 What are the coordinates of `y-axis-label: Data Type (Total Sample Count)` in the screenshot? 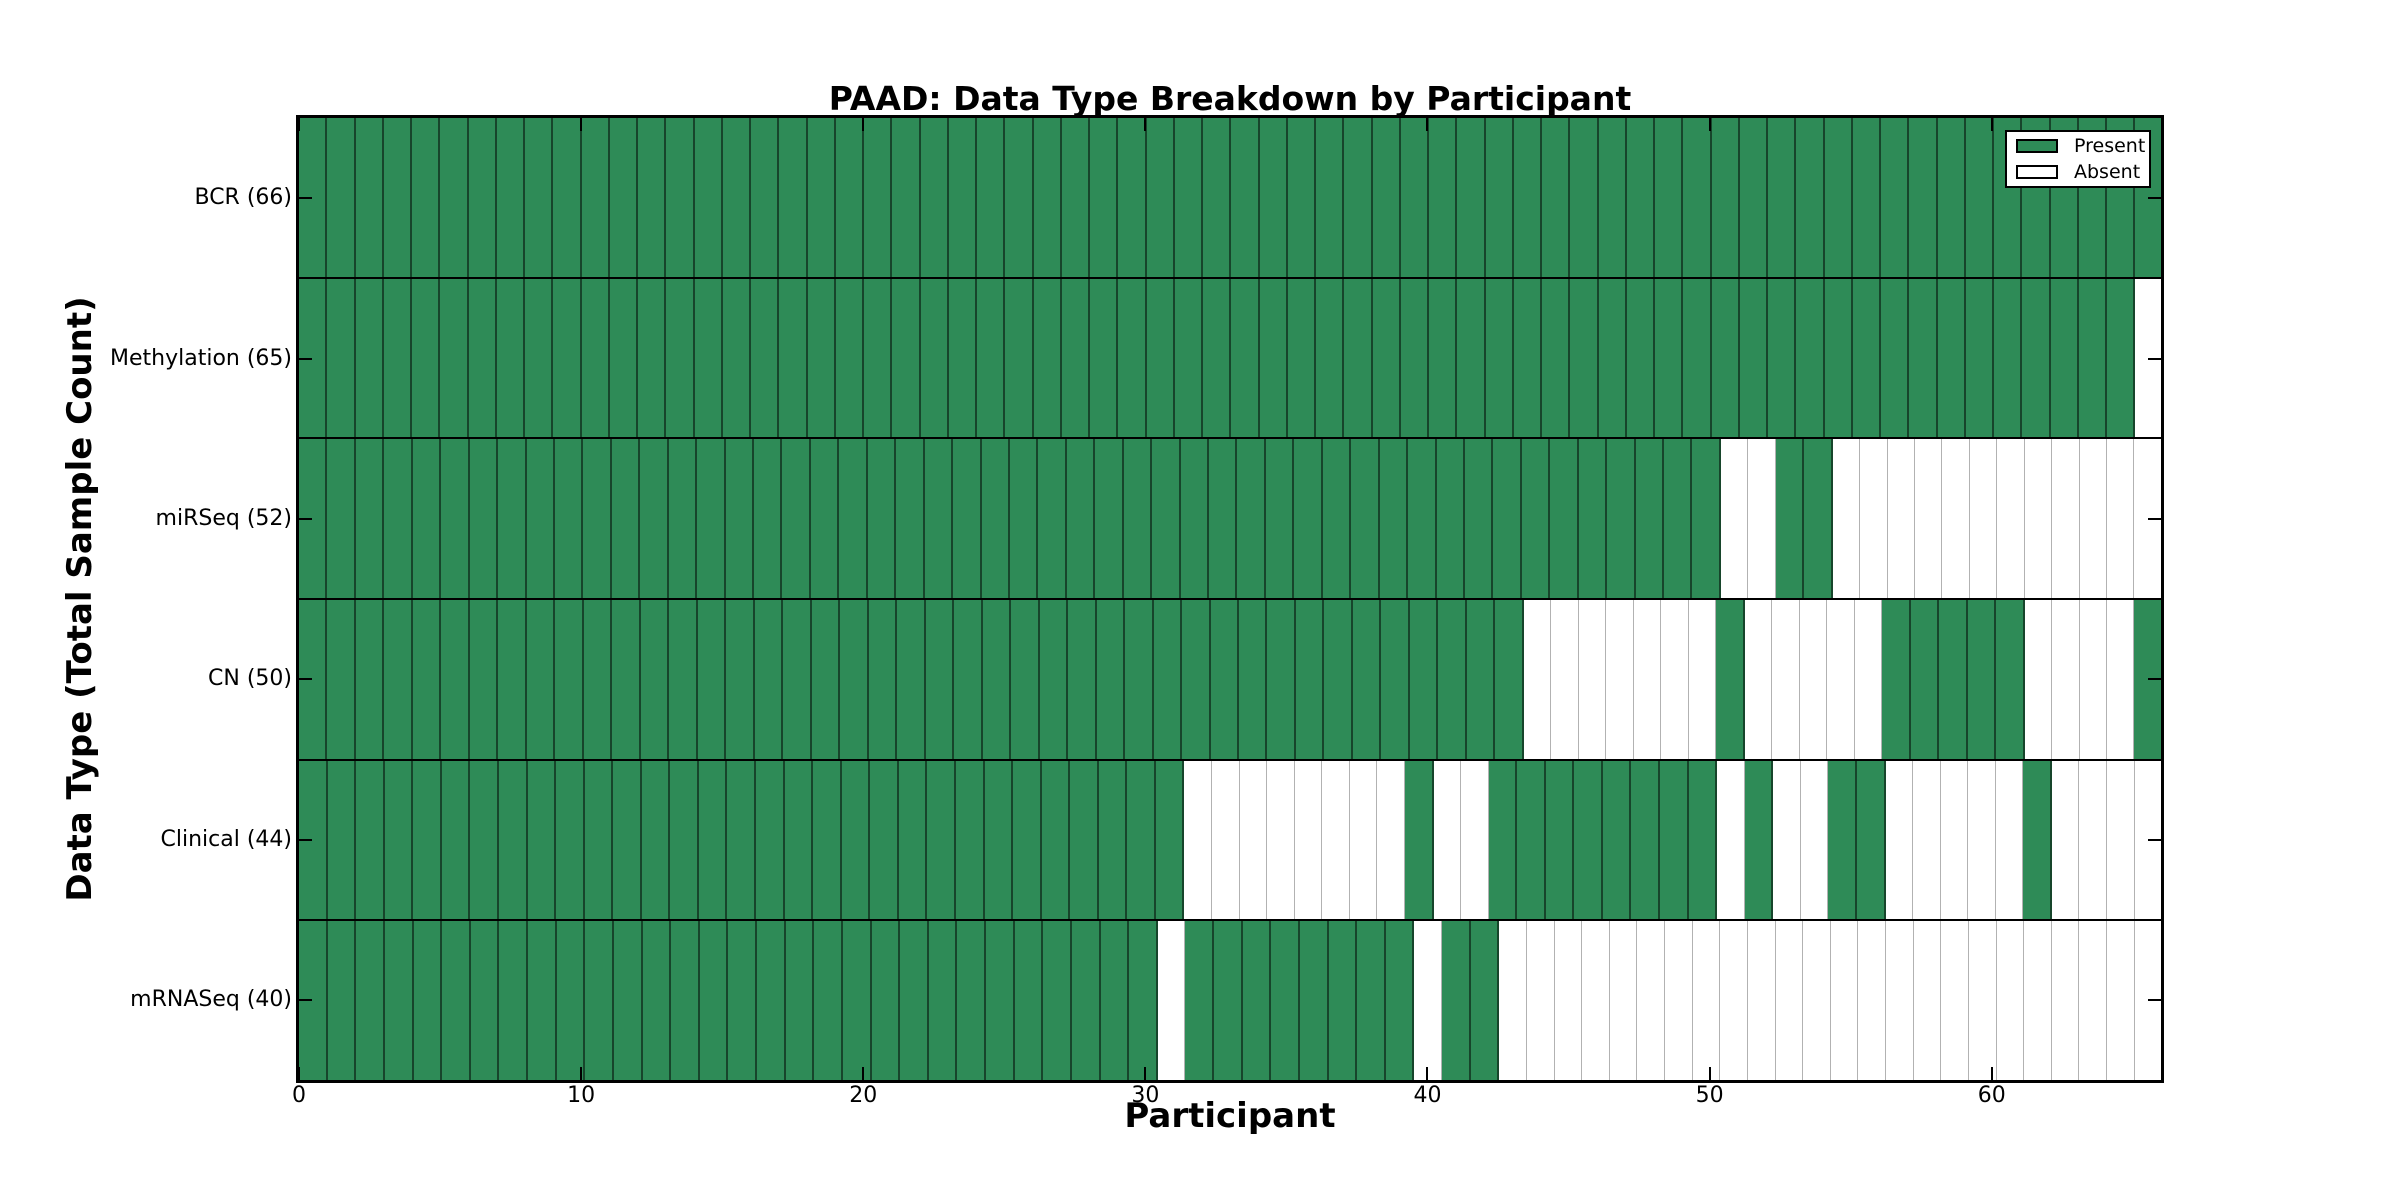 It's located at (80, 599).